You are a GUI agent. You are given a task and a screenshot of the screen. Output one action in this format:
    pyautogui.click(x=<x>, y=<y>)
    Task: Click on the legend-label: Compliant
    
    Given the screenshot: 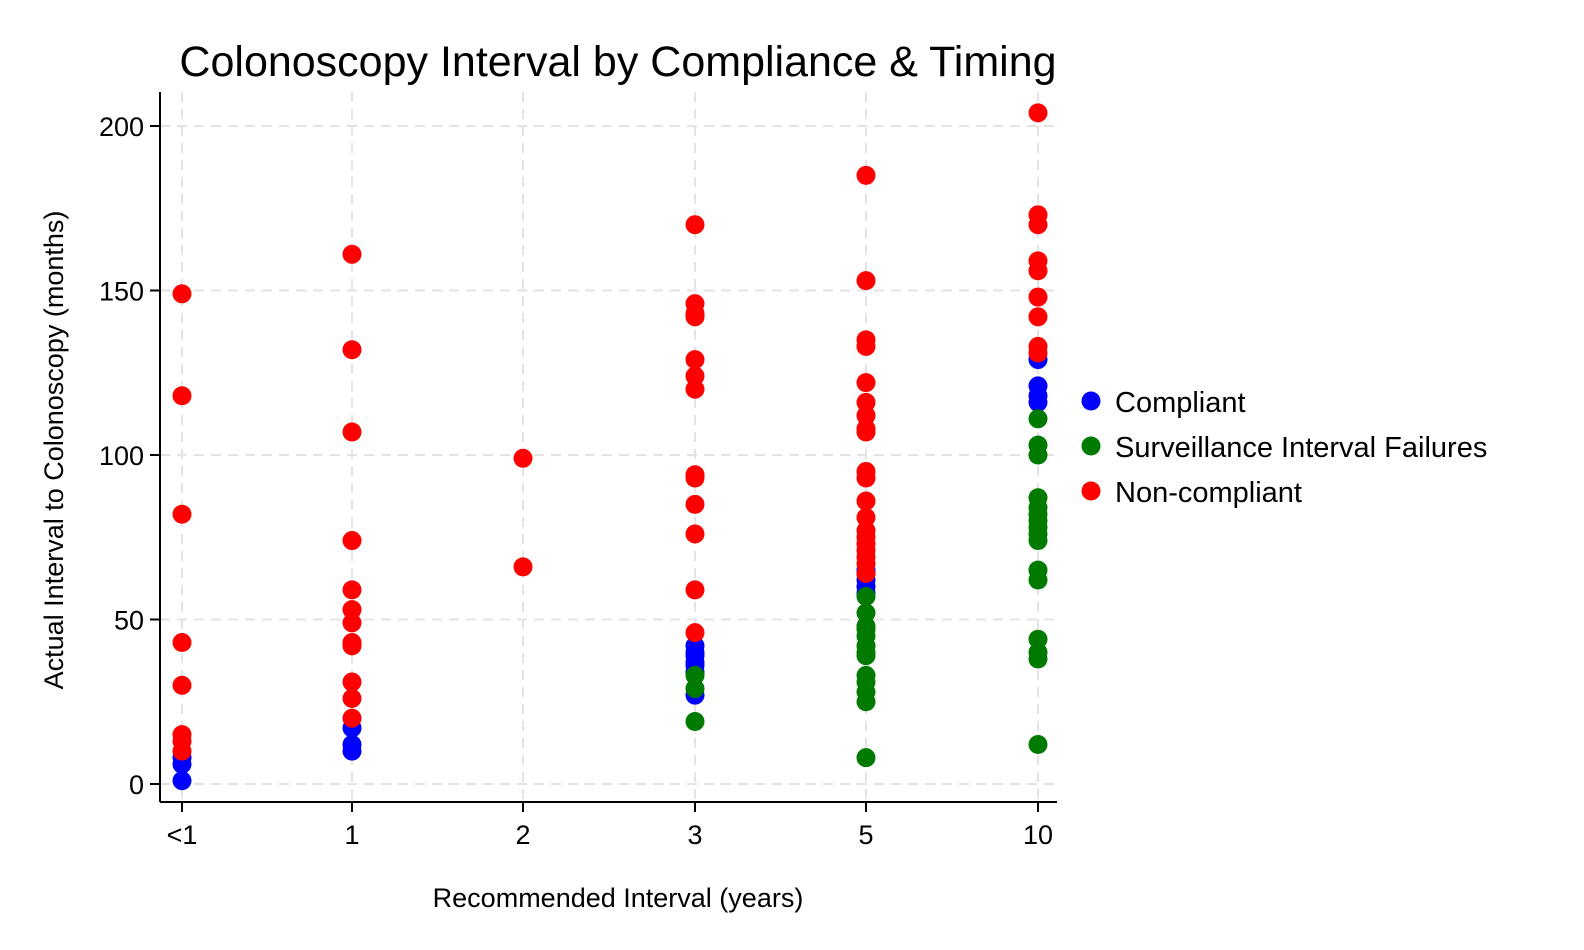 What is the action you would take?
    pyautogui.click(x=1180, y=403)
    